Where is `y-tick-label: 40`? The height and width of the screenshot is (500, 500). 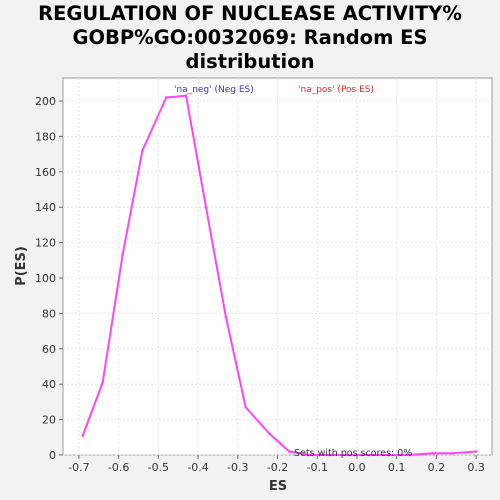 y-tick-label: 40 is located at coordinates (49, 384).